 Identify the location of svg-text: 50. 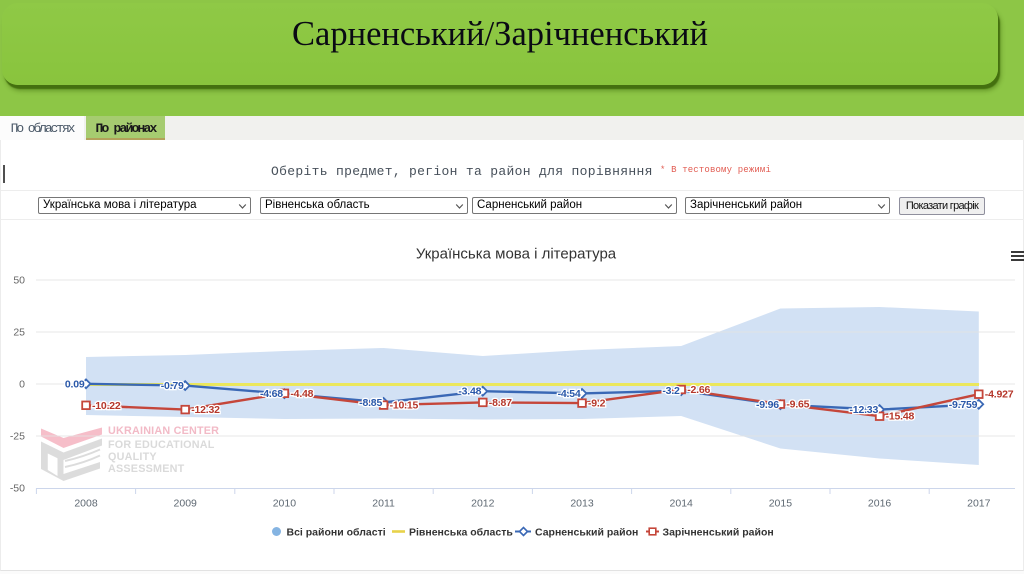
(19, 281).